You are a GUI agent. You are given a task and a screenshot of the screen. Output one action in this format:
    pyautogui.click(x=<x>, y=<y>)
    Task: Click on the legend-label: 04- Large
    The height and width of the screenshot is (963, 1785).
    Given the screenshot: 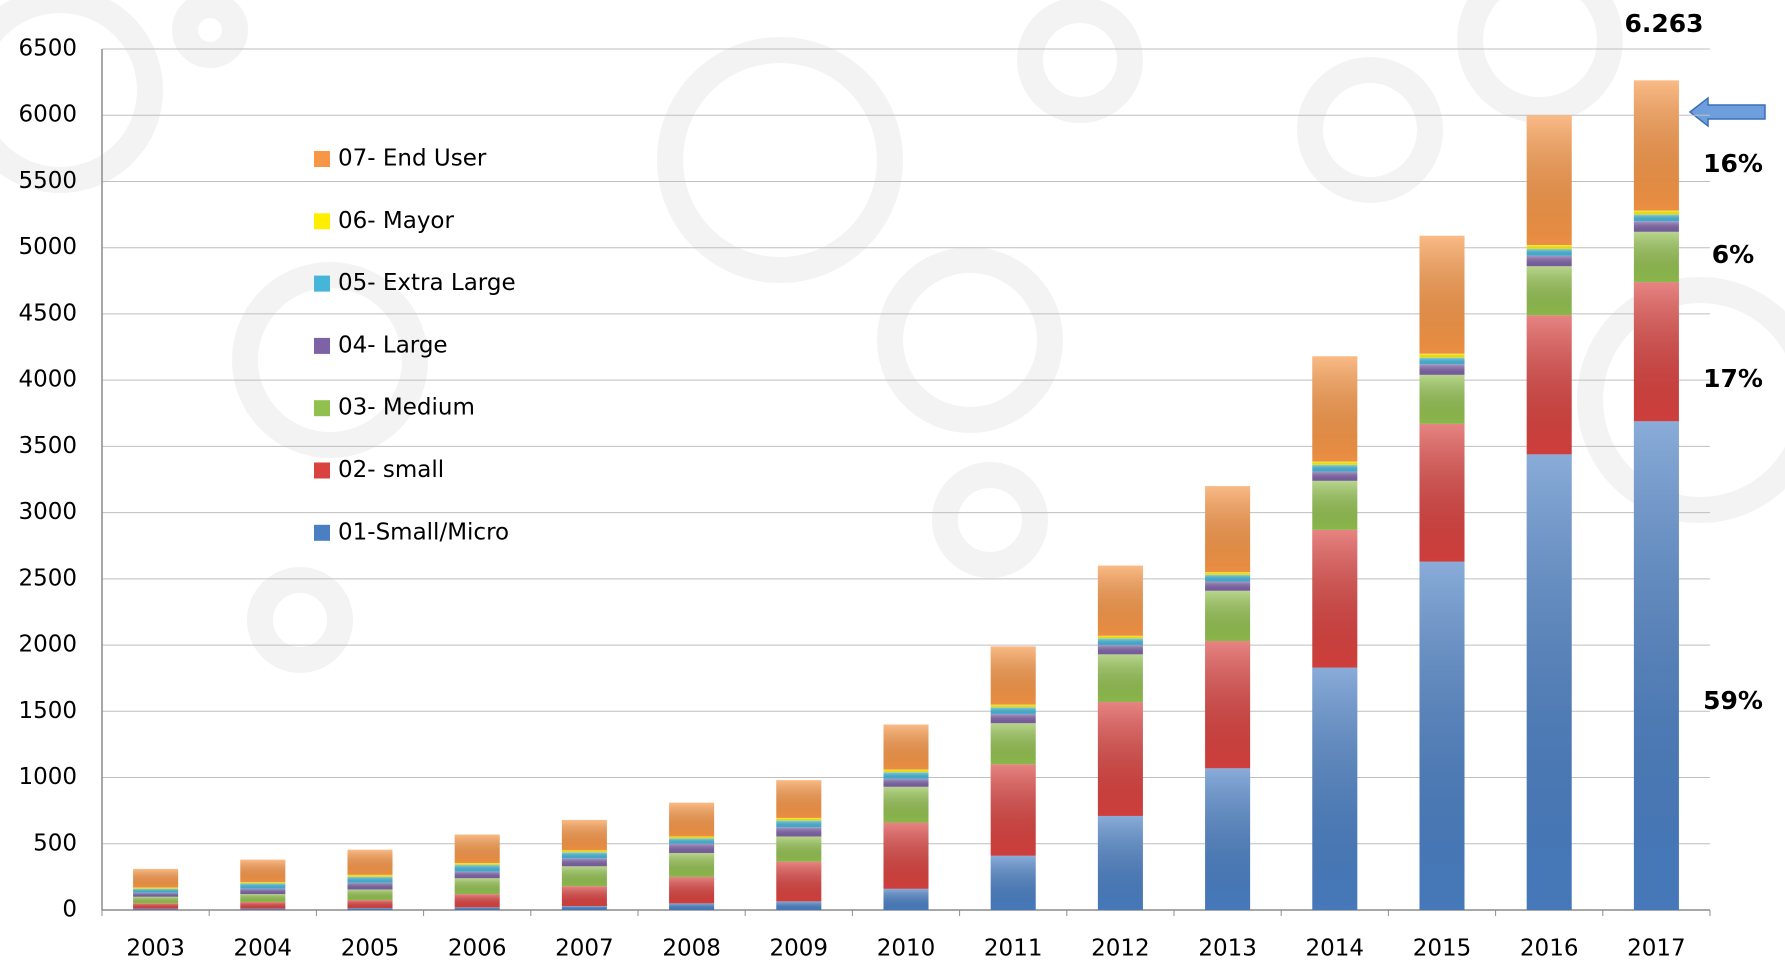 What is the action you would take?
    pyautogui.click(x=393, y=345)
    